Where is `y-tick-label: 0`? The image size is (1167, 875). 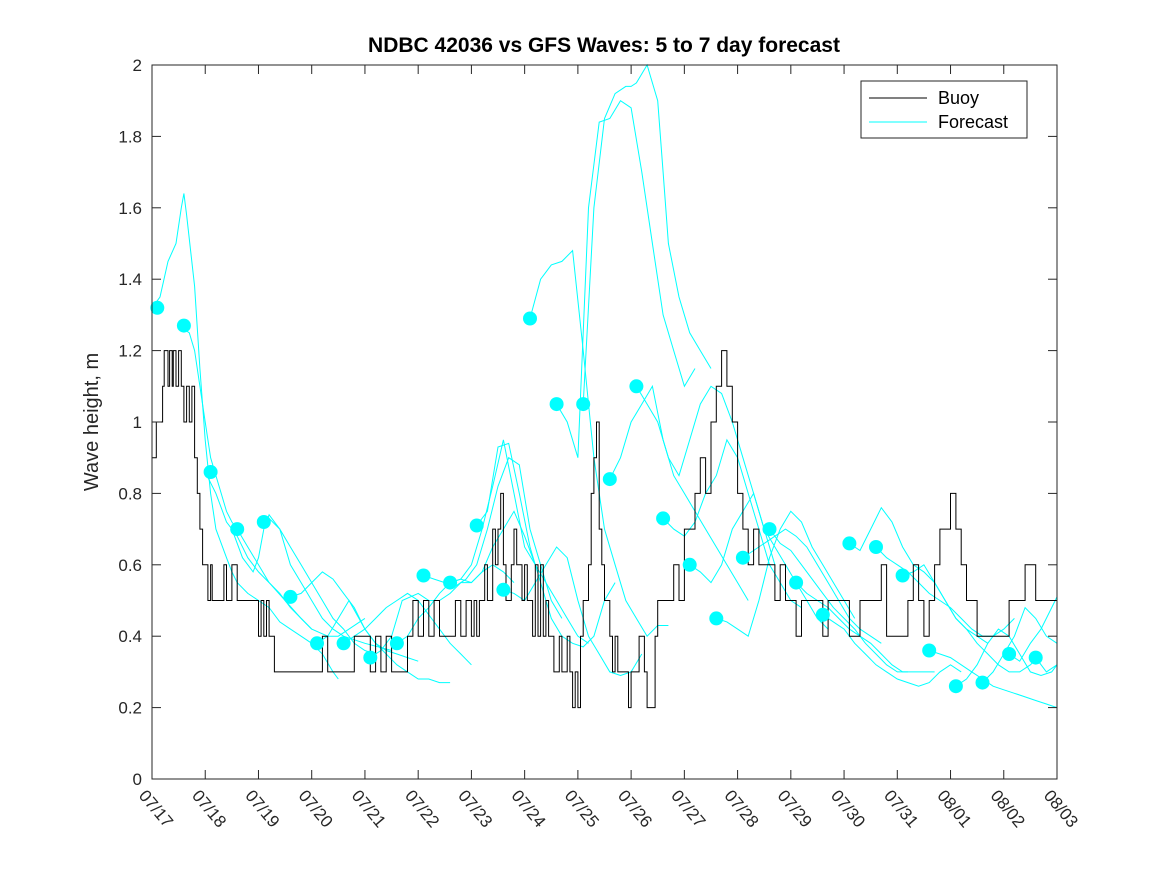
y-tick-label: 0 is located at coordinates (137, 779).